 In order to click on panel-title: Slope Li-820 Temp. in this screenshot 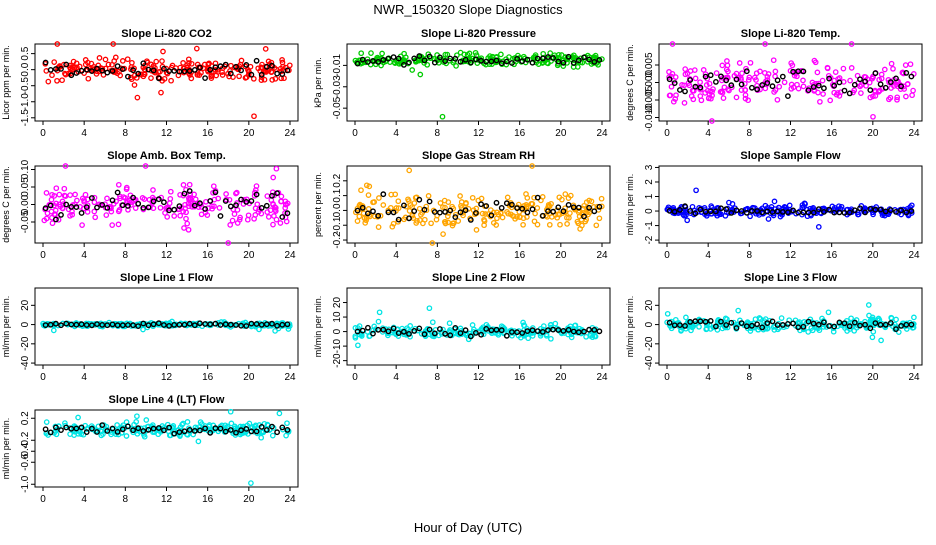, I will do `click(790, 34)`.